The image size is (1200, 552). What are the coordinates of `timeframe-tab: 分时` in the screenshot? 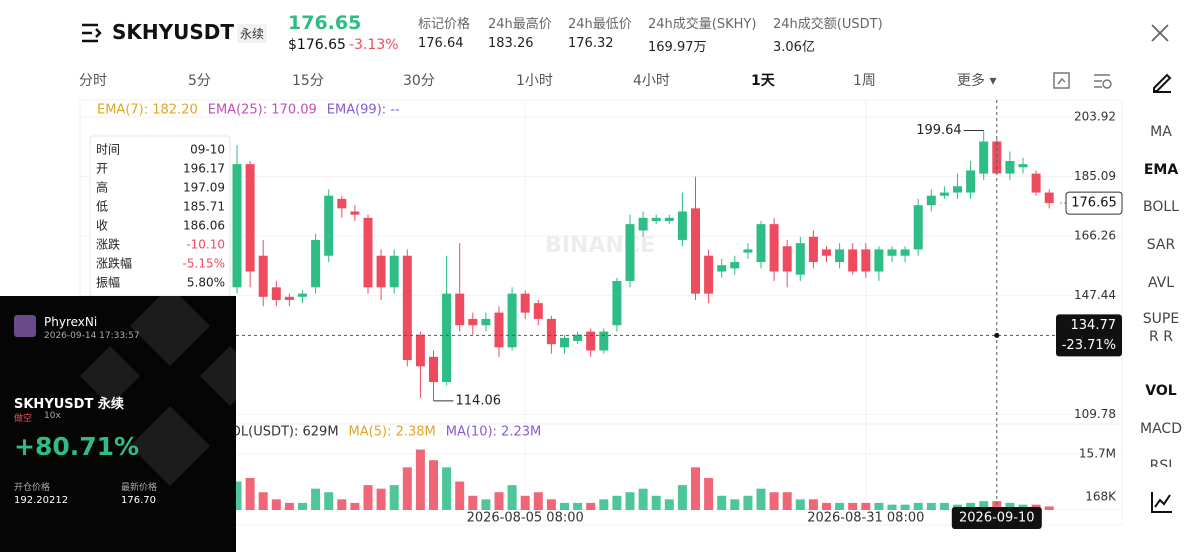 It's located at (93, 81).